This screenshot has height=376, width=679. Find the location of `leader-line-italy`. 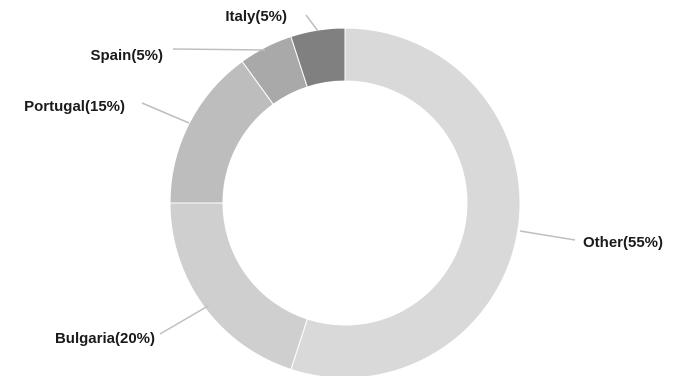

leader-line-italy is located at coordinates (312, 23).